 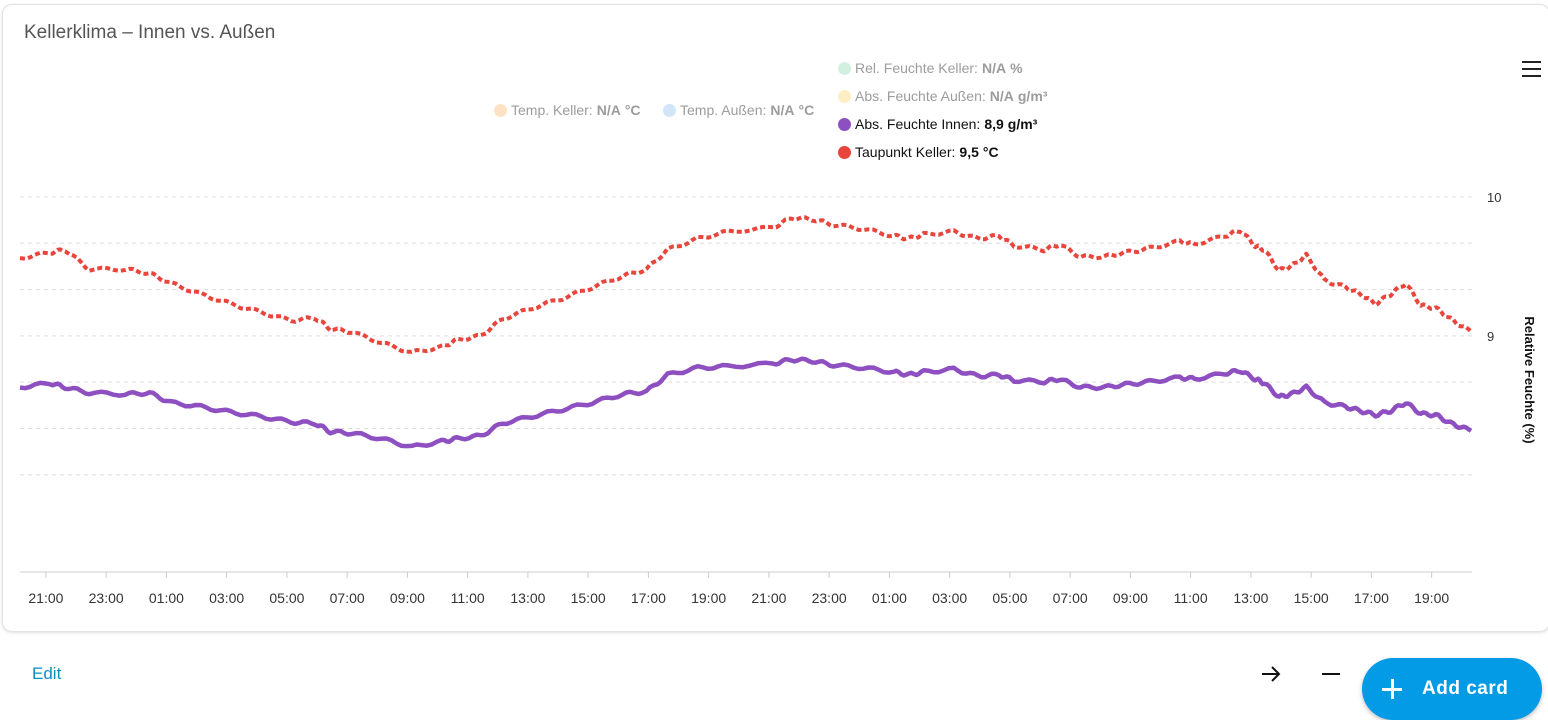 I want to click on legend-item: Taupunkt Keller: 9,5 °C, so click(x=918, y=152).